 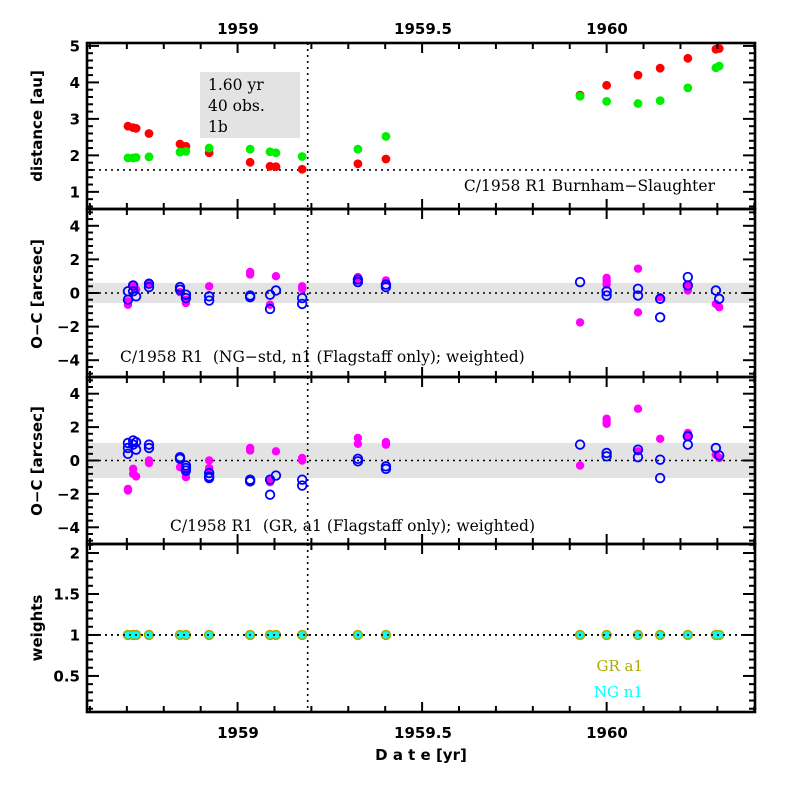 What do you see at coordinates (421, 460) in the screenshot?
I see `uncertainty-band` at bounding box center [421, 460].